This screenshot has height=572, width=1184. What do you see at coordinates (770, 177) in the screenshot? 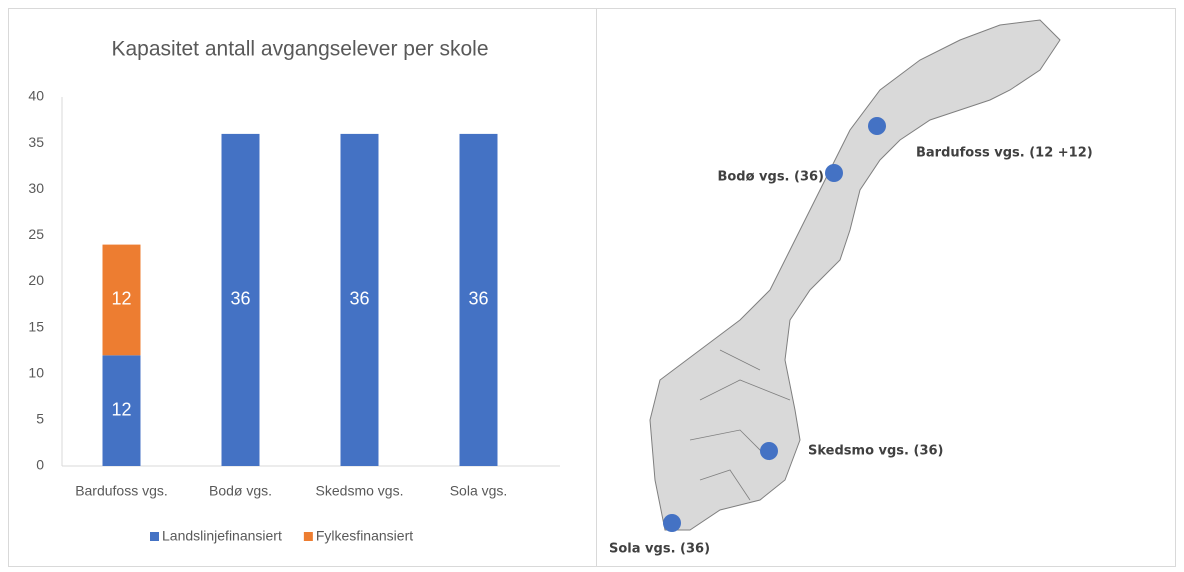
I see `map-label: Bodø vgs. (36)` at bounding box center [770, 177].